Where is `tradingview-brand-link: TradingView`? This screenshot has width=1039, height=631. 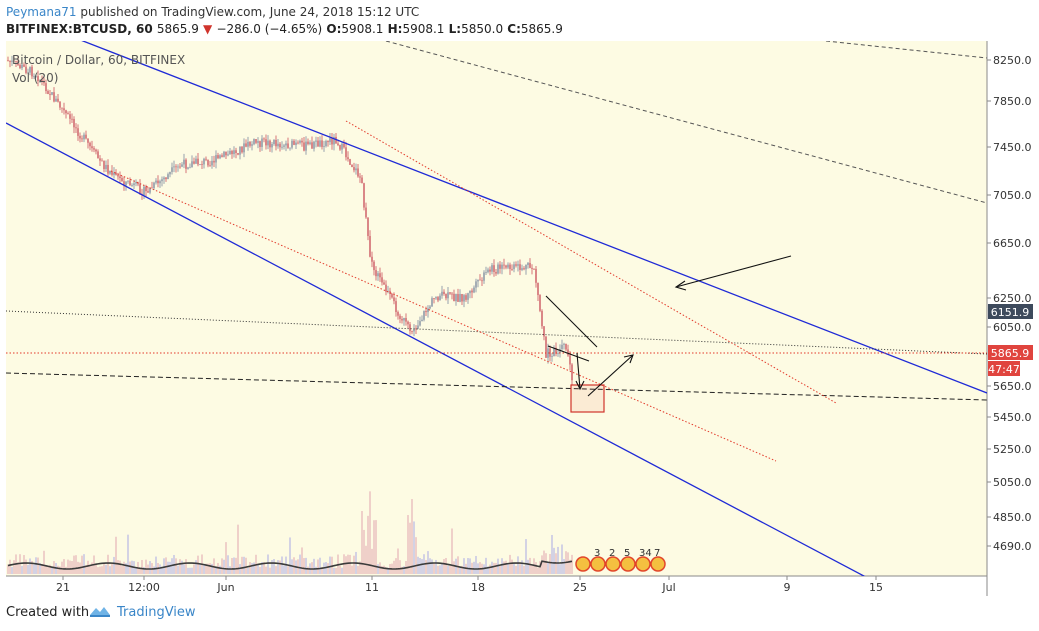
tradingview-brand-link: TradingView is located at coordinates (156, 612).